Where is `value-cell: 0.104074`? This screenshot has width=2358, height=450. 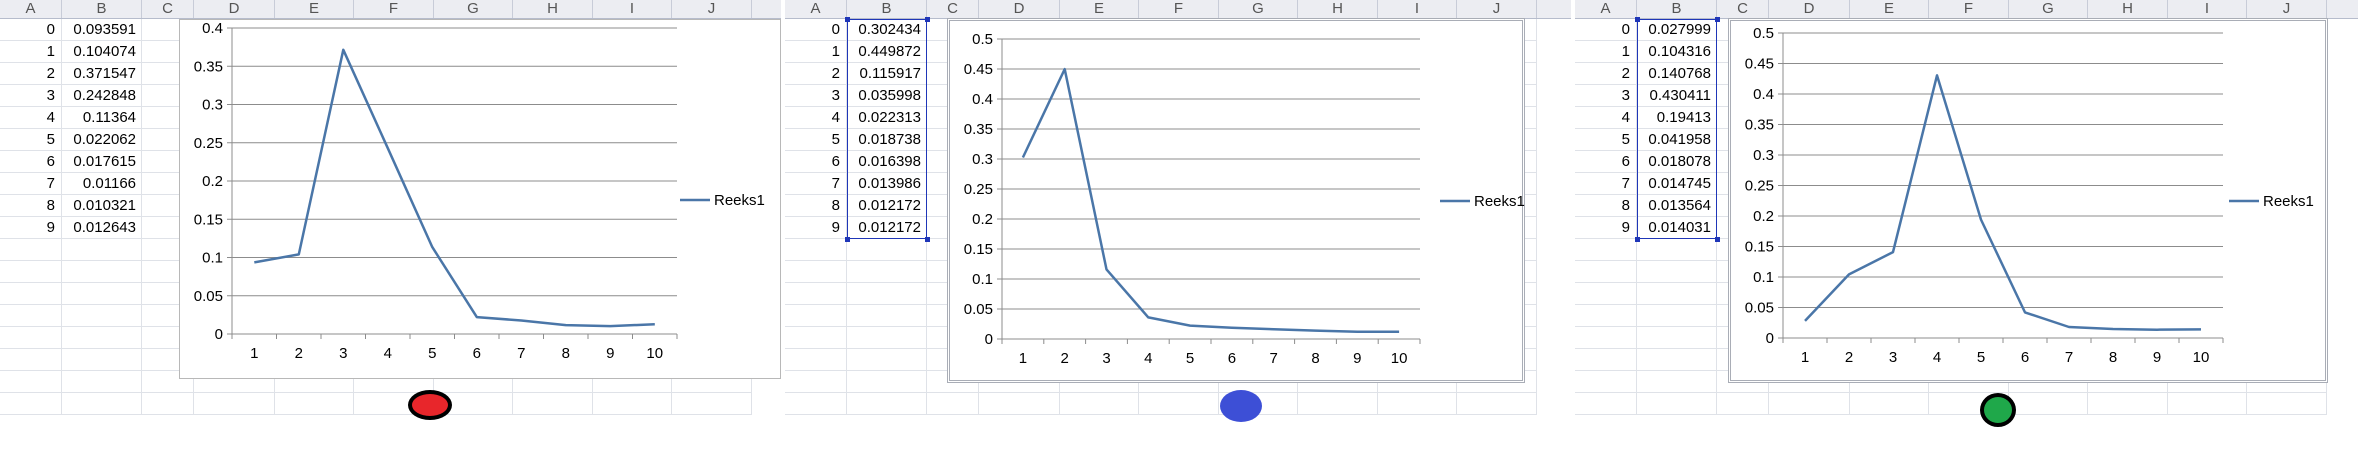 value-cell: 0.104074 is located at coordinates (102, 52).